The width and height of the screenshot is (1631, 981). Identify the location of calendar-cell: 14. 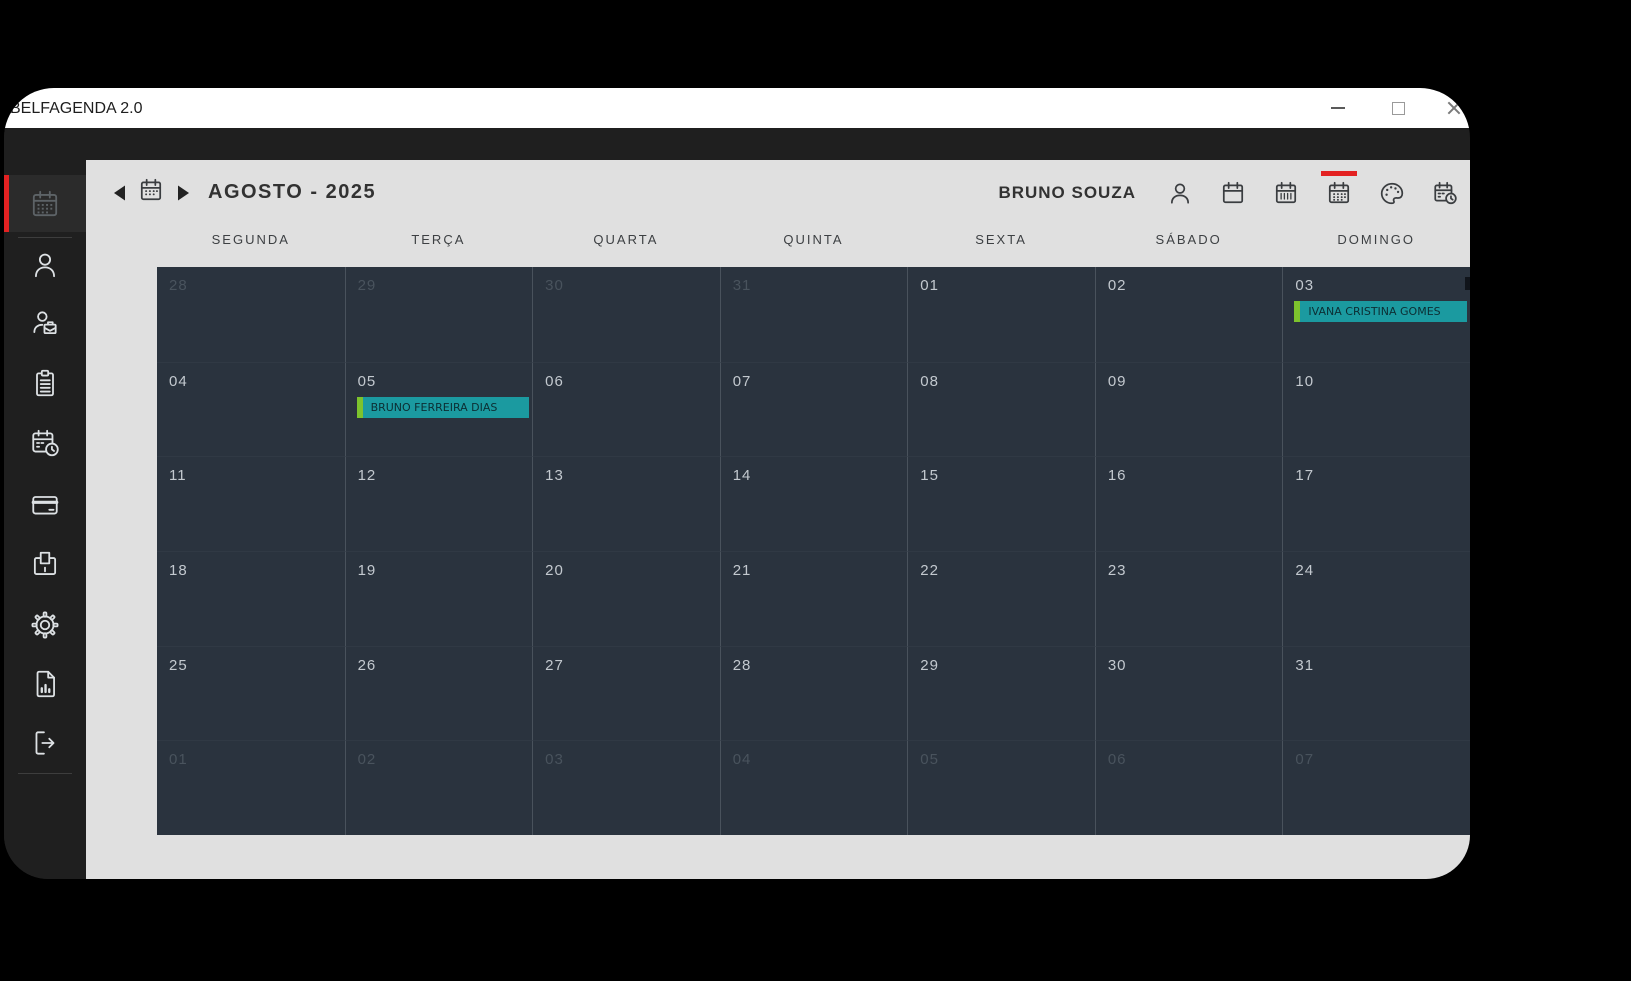
(813, 503).